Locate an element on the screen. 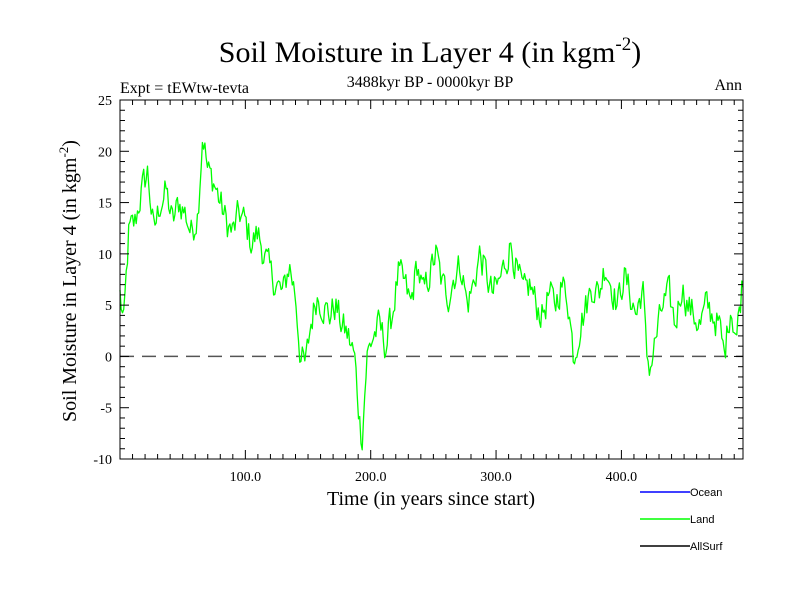  y-tick-label: 10 is located at coordinates (105, 255).